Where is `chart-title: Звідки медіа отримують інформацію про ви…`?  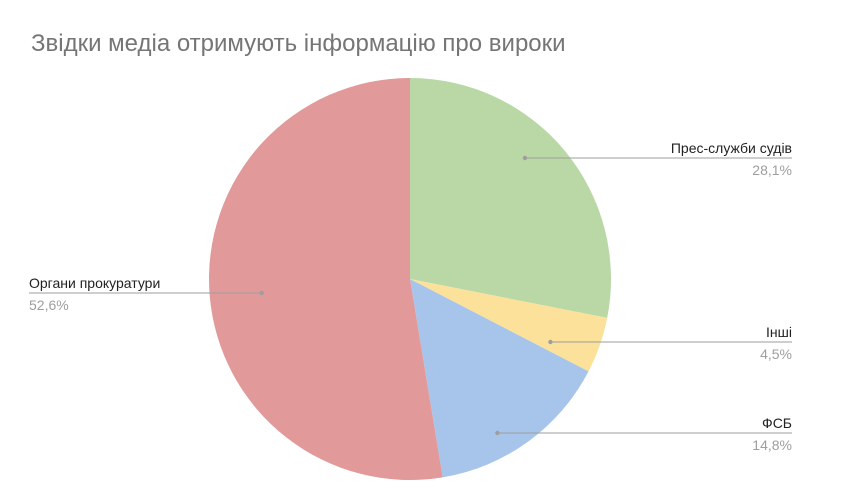
chart-title: Звідки медіа отримують інформацію про ви… is located at coordinates (298, 43).